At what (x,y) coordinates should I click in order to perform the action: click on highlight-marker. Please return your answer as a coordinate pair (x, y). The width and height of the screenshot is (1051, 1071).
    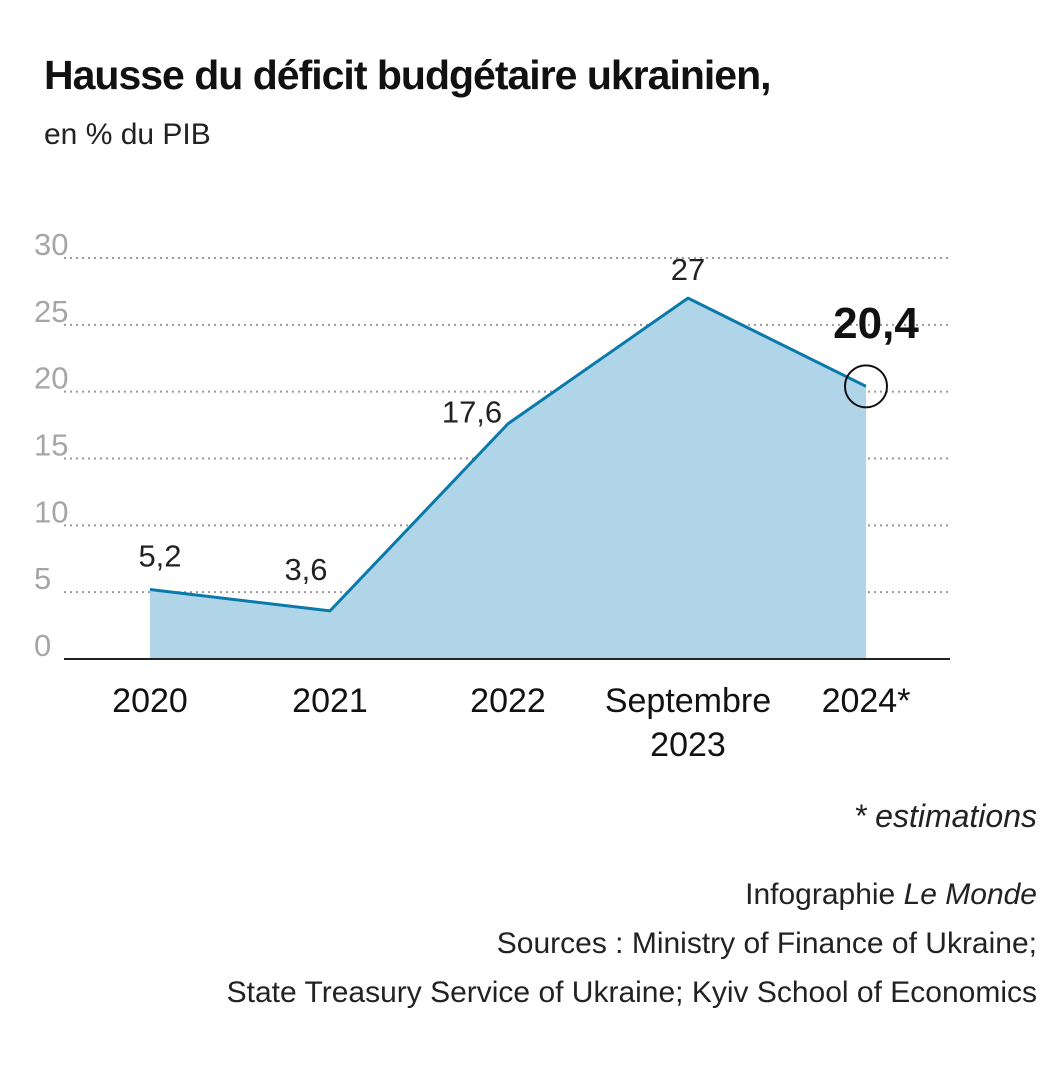
    Looking at the image, I should click on (866, 386).